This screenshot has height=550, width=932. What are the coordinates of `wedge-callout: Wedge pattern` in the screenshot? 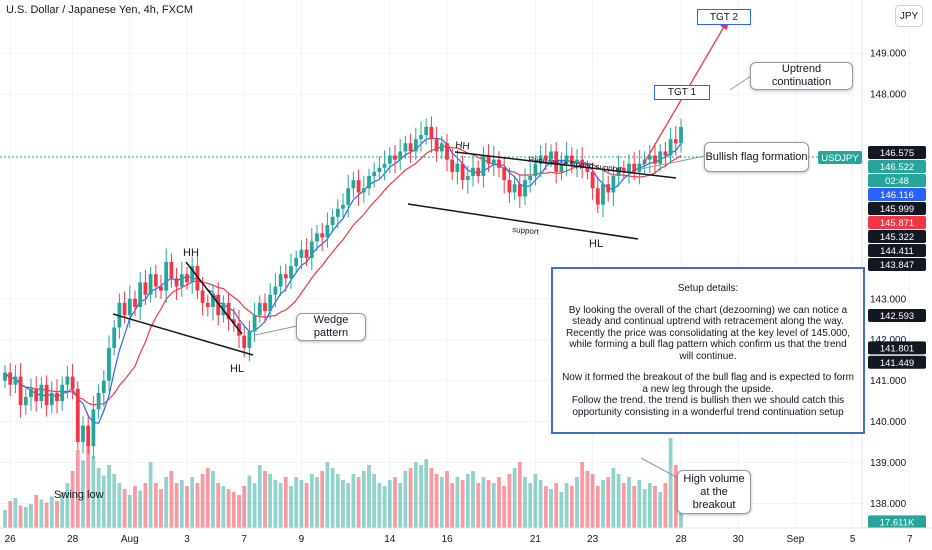 It's located at (331, 327).